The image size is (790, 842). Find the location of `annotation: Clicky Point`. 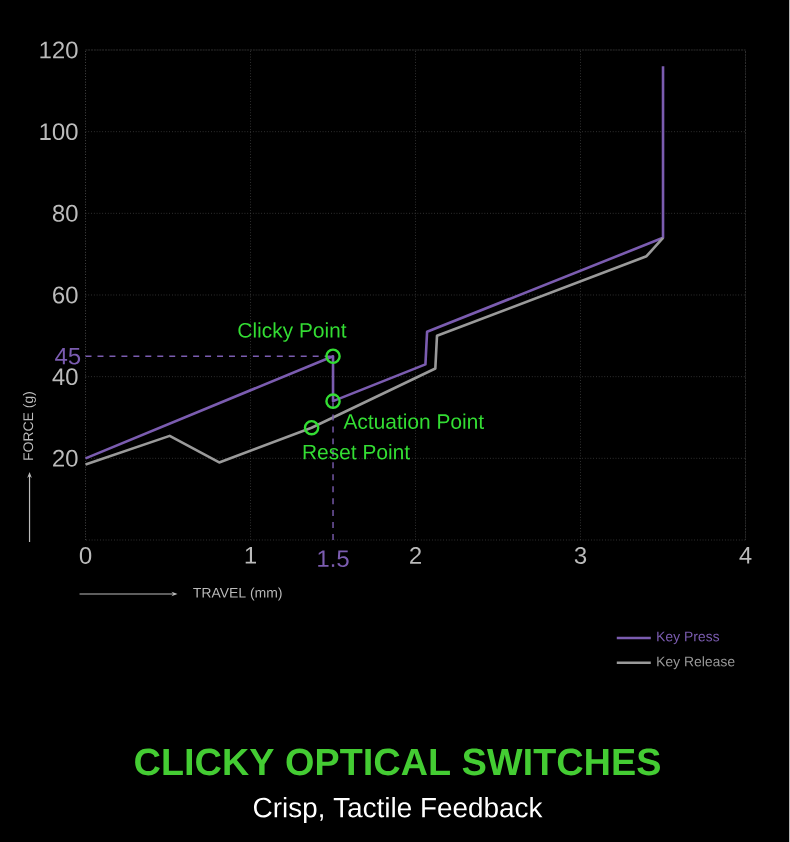

annotation: Clicky Point is located at coordinates (292, 332).